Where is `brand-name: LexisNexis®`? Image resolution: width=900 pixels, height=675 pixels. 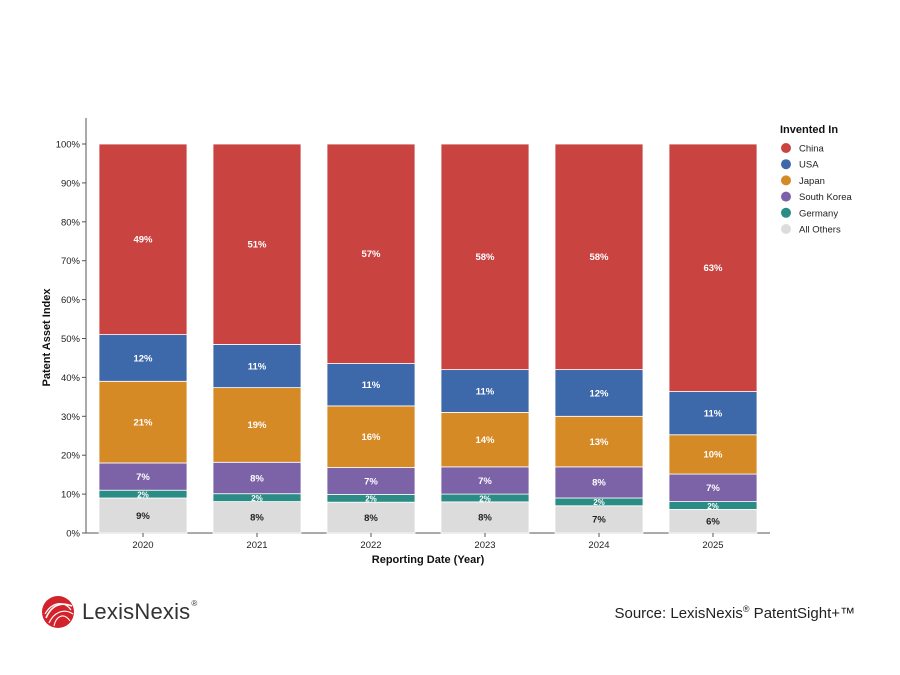 brand-name: LexisNexis® is located at coordinates (140, 611).